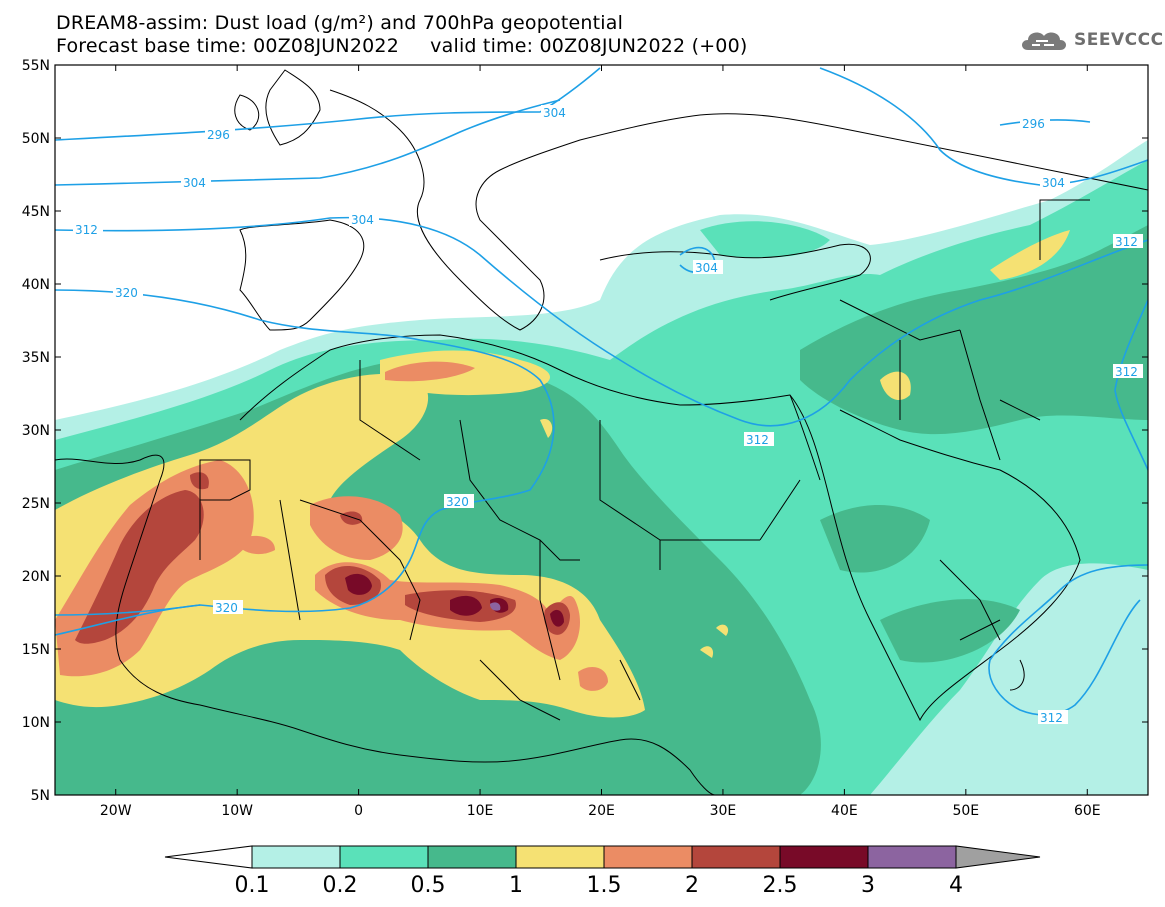 The image size is (1165, 907). What do you see at coordinates (956, 885) in the screenshot?
I see `colorbar-label: 4` at bounding box center [956, 885].